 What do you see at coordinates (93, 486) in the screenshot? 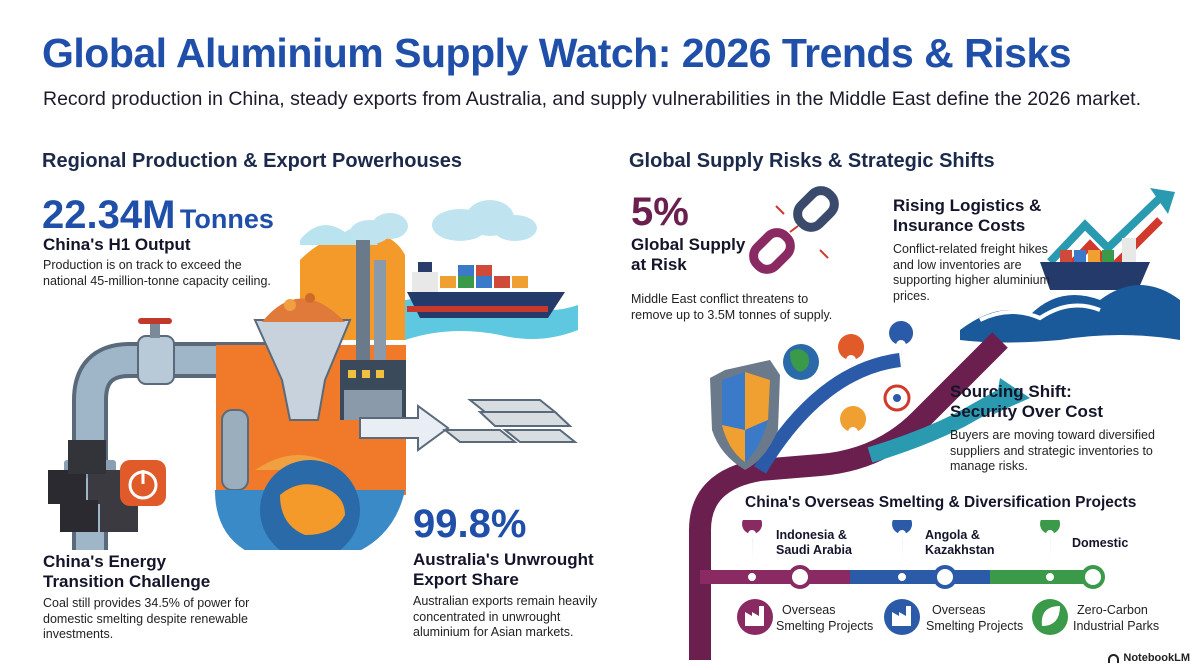
I see `coal-icon` at bounding box center [93, 486].